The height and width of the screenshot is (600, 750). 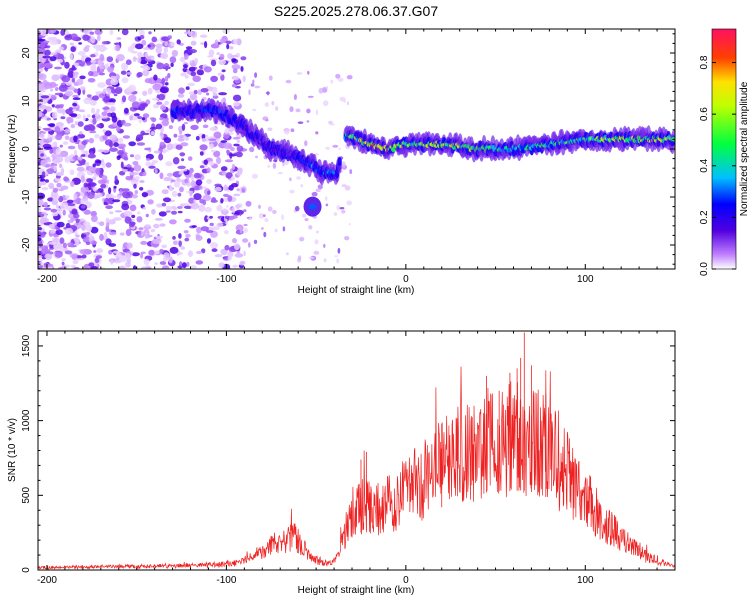 What do you see at coordinates (26, 495) in the screenshot?
I see `snr-y-tick-label: 500` at bounding box center [26, 495].